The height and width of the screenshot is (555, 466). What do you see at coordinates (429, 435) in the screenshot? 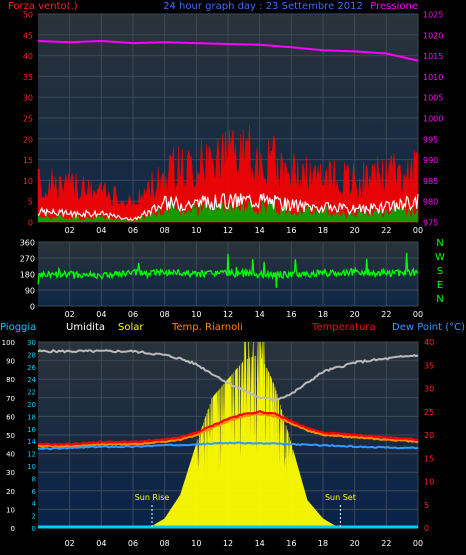
I see `temperature-y-axis-ticks: 0 5 10 15 20 25 30 35 40` at bounding box center [429, 435].